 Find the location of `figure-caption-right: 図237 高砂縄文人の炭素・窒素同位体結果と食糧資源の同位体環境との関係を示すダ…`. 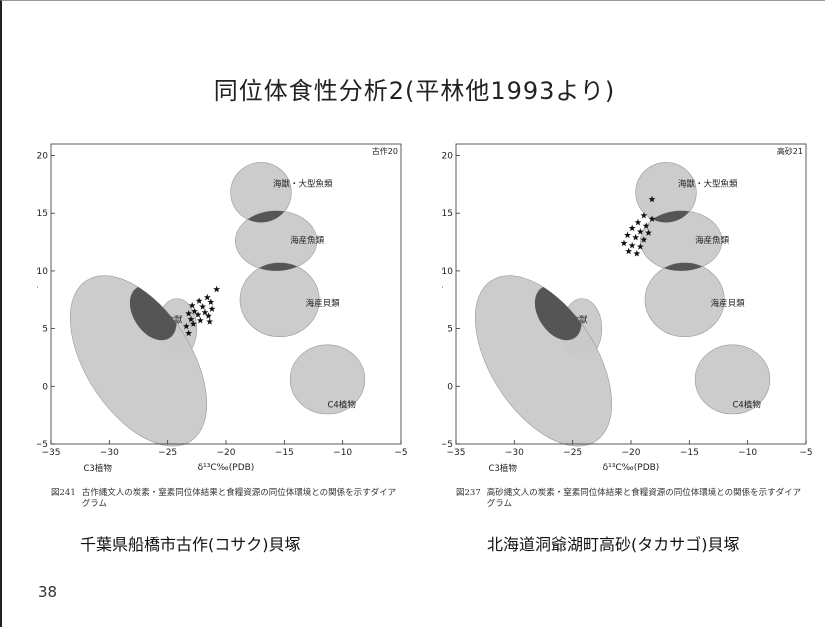

figure-caption-right: 図237 高砂縄文人の炭素・窒素同位体結果と食糧資源の同位体環境との関係を示すダ… is located at coordinates (632, 499).